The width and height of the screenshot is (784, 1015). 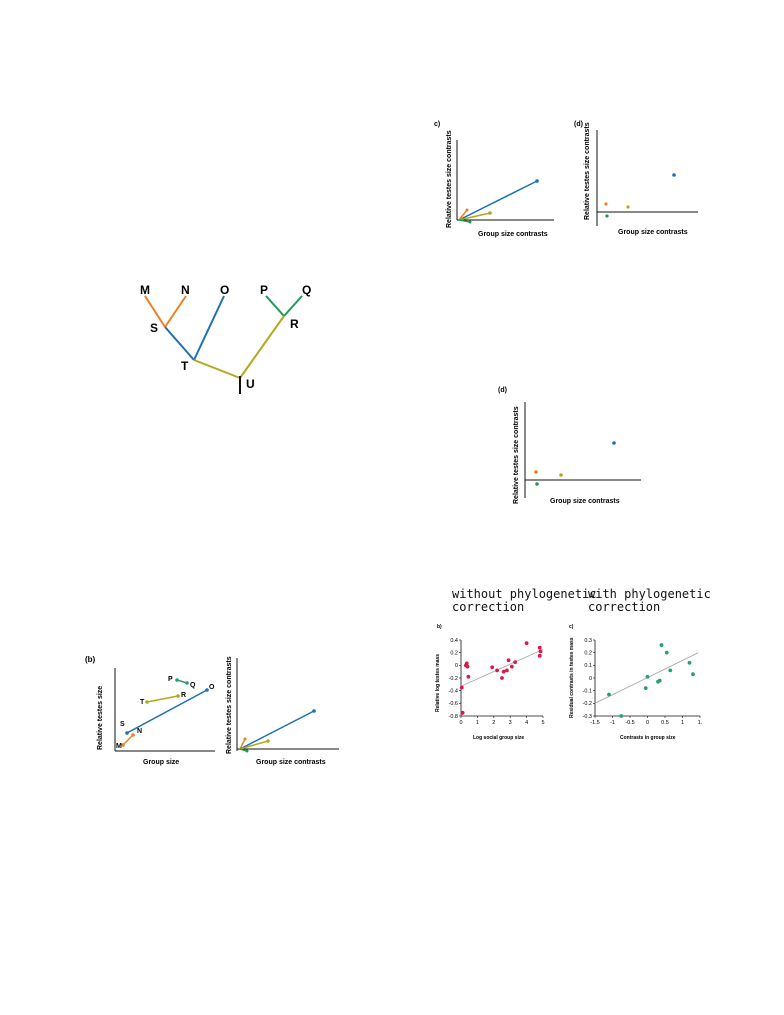 I want to click on branch-q-r, so click(x=293, y=306).